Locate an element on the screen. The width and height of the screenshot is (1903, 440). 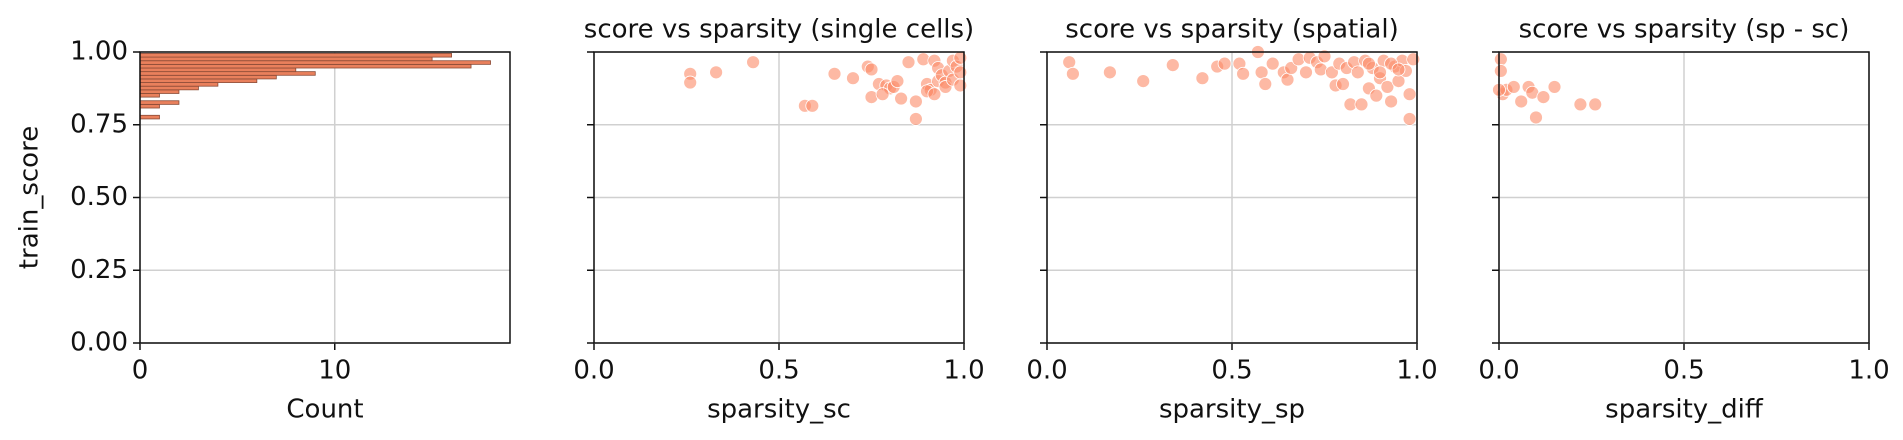
subplot-title: score vs sparsity (spatial) is located at coordinates (1231, 30).